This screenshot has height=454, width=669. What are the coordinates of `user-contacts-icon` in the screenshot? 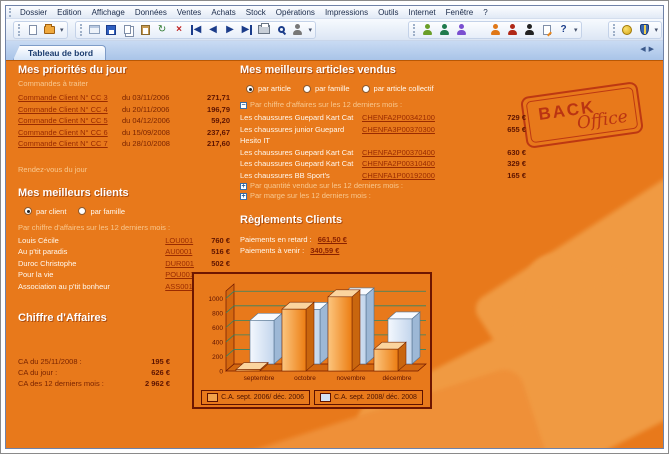 It's located at (495, 29).